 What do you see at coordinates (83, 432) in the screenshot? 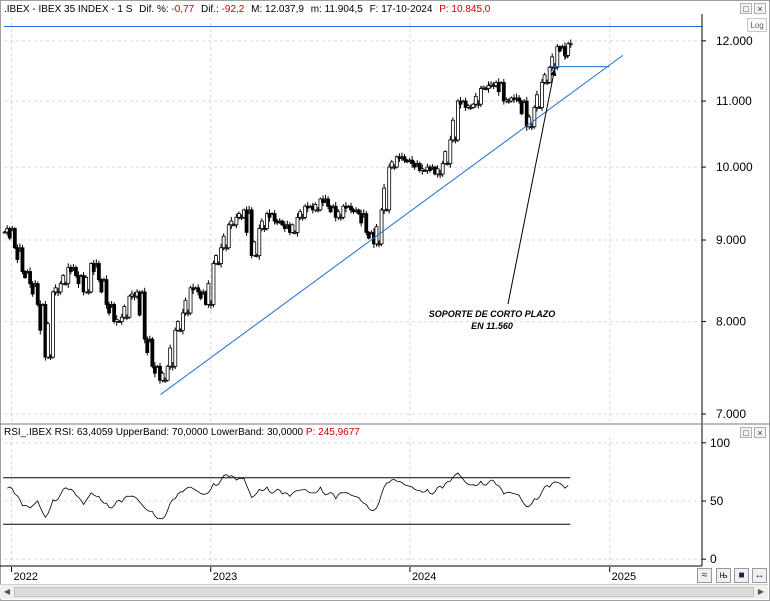
I see `rsi-value: RSI: 63,4059` at bounding box center [83, 432].